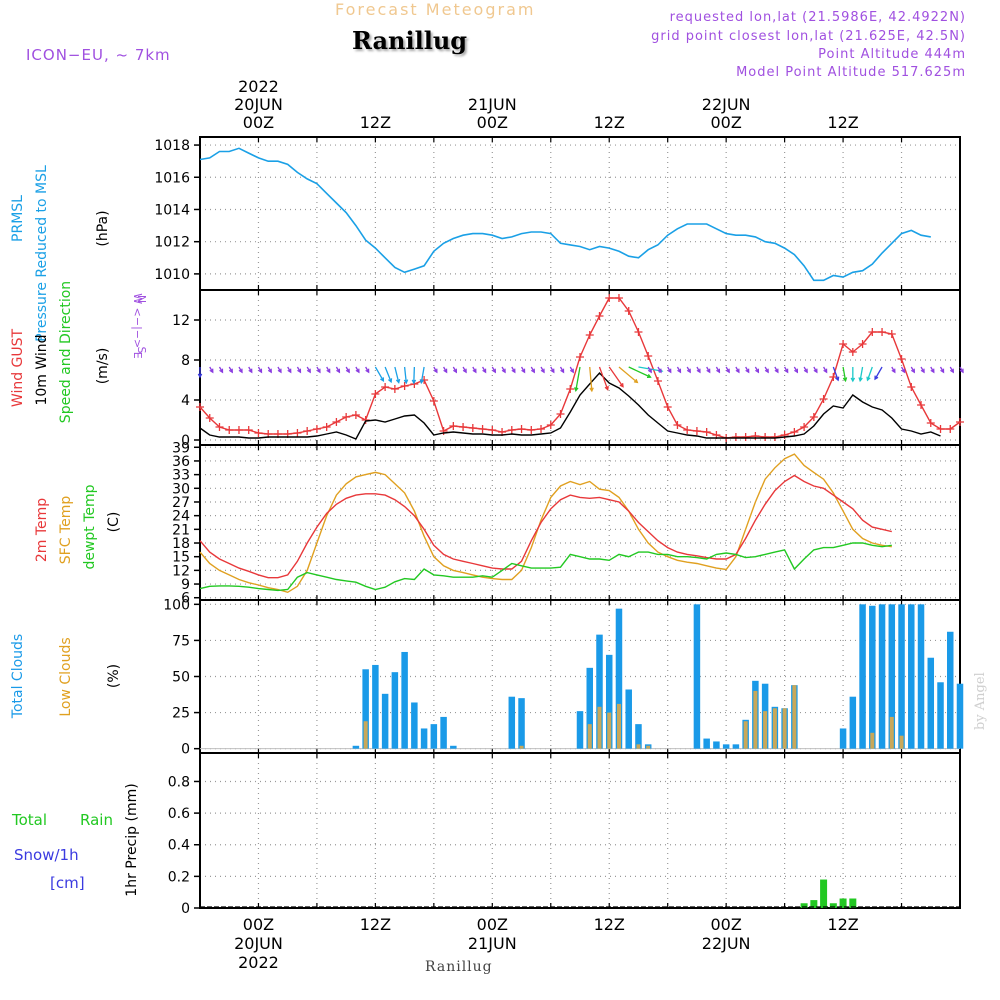 Image resolution: width=1000 pixels, height=1000 pixels. What do you see at coordinates (132, 839) in the screenshot?
I see `precip-axis-label: 1hr Precip (mm)` at bounding box center [132, 839].